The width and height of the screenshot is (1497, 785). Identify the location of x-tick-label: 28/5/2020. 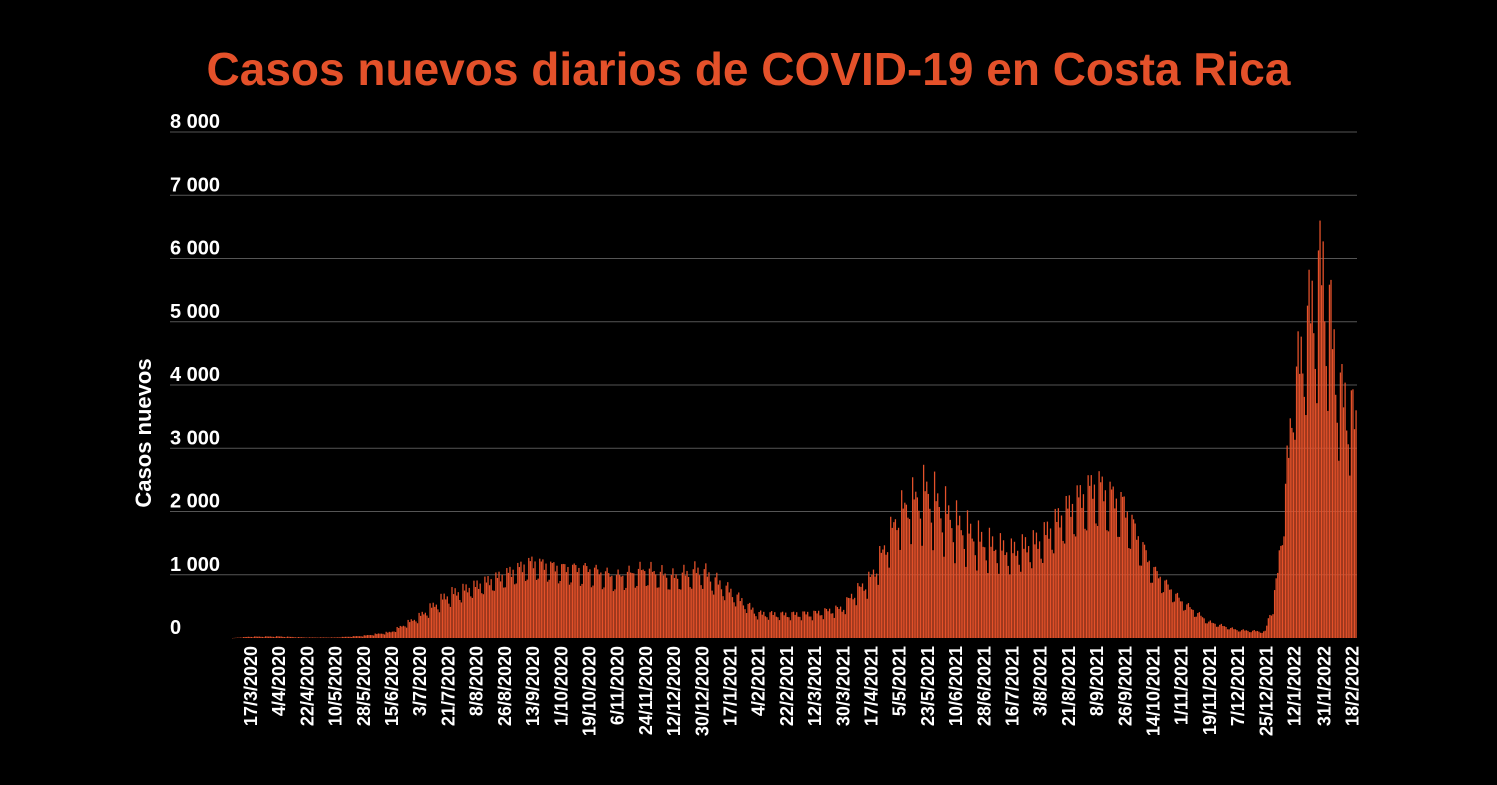
(364, 686).